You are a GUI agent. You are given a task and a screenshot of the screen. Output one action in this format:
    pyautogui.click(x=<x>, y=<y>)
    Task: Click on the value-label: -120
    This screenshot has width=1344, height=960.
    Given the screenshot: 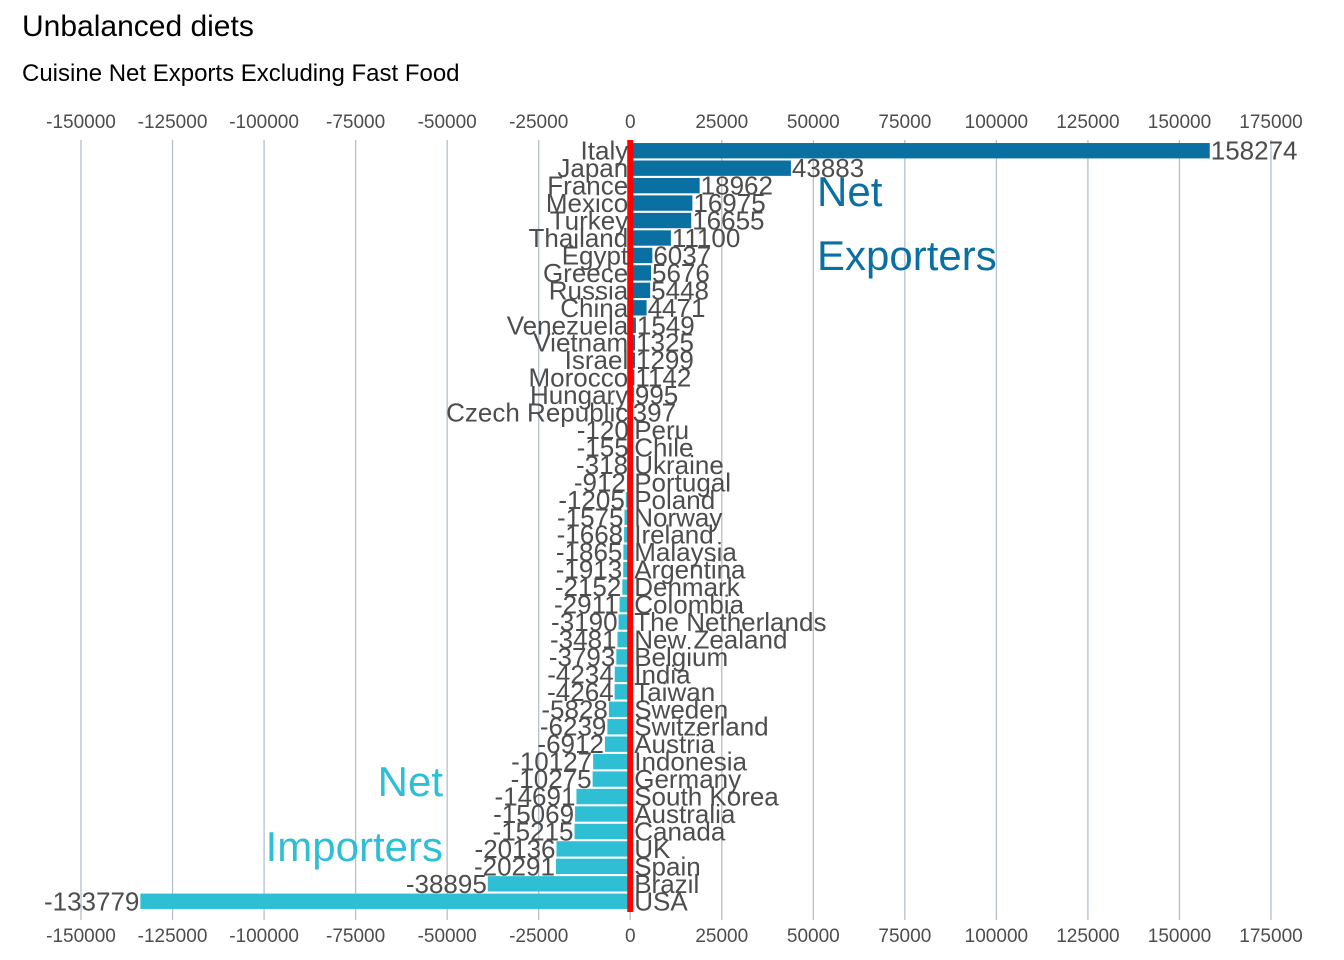 What is the action you would take?
    pyautogui.click(x=603, y=430)
    